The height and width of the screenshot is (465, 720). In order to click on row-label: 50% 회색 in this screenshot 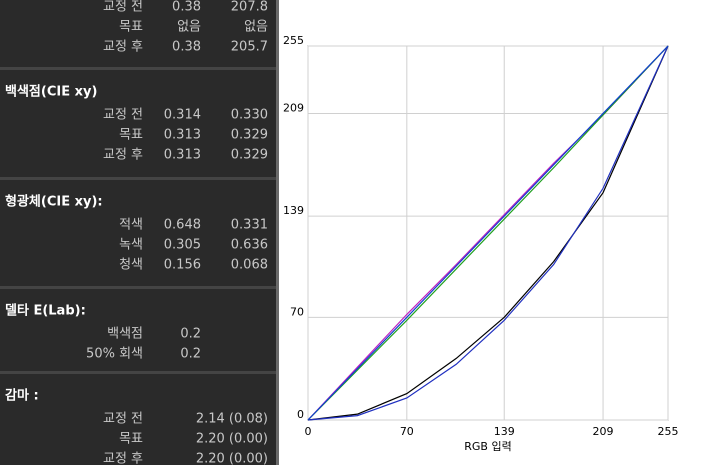, I will do `click(114, 354)`.